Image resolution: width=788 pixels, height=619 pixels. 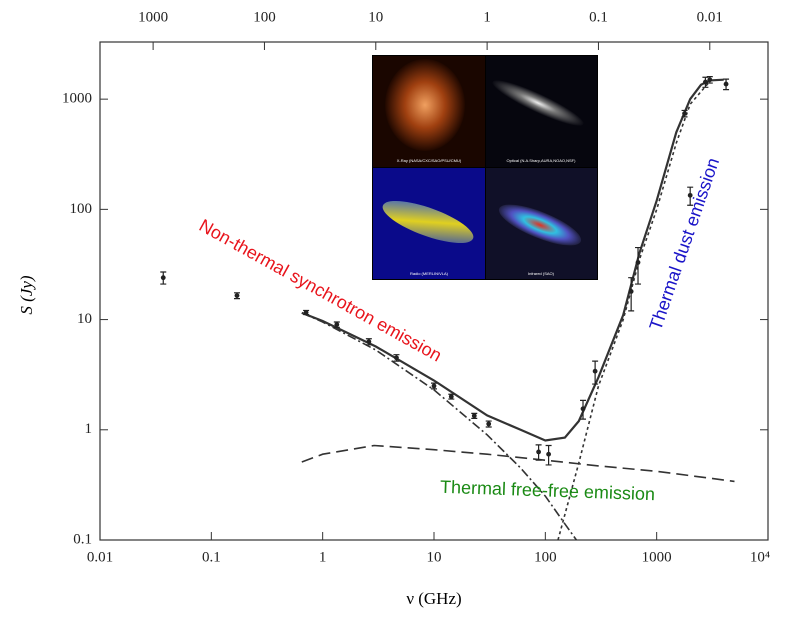 I want to click on y-tick-label: 10, so click(x=84, y=319).